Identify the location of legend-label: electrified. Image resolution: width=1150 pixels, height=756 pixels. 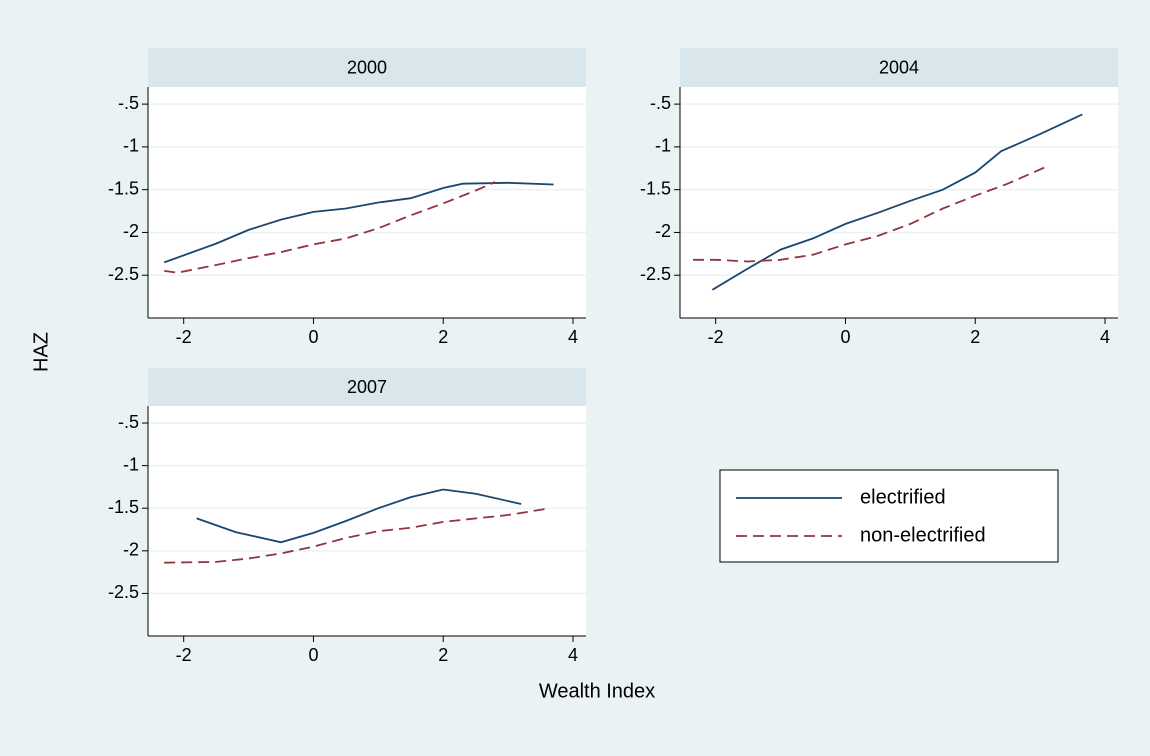
(903, 497).